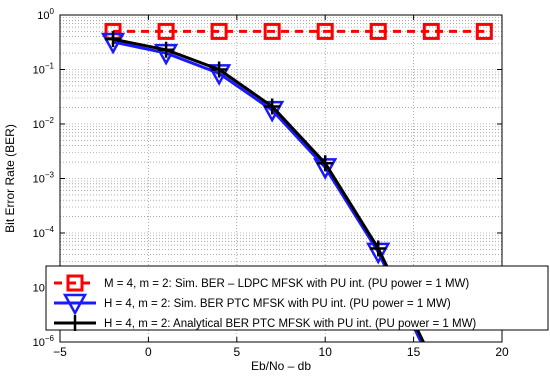 The height and width of the screenshot is (378, 550). What do you see at coordinates (44, 123) in the screenshot?
I see `y-tick-label: 10⁻²` at bounding box center [44, 123].